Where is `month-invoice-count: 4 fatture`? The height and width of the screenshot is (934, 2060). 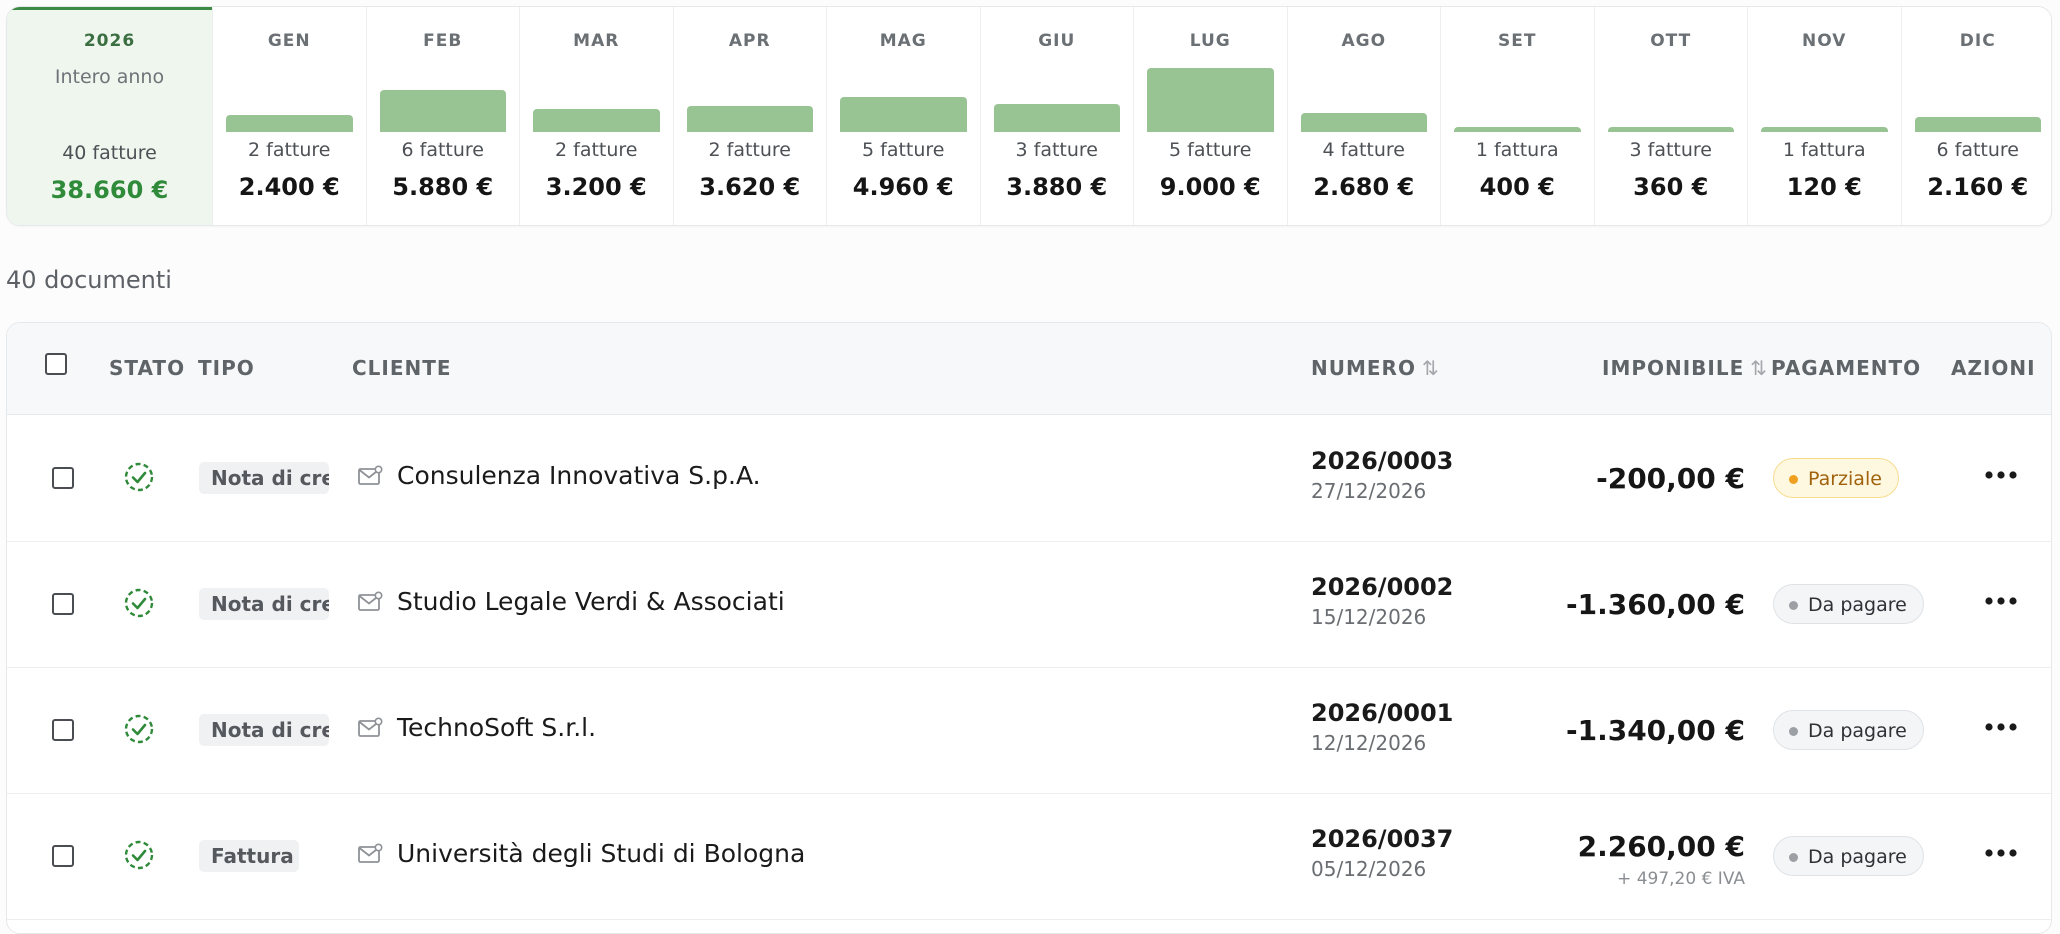 month-invoice-count: 4 fatture is located at coordinates (1364, 150).